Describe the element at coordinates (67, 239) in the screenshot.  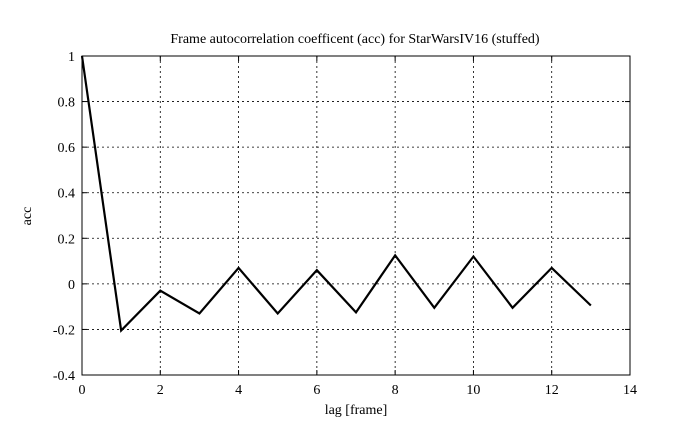
I see `y-tick-label: 0.2` at that location.